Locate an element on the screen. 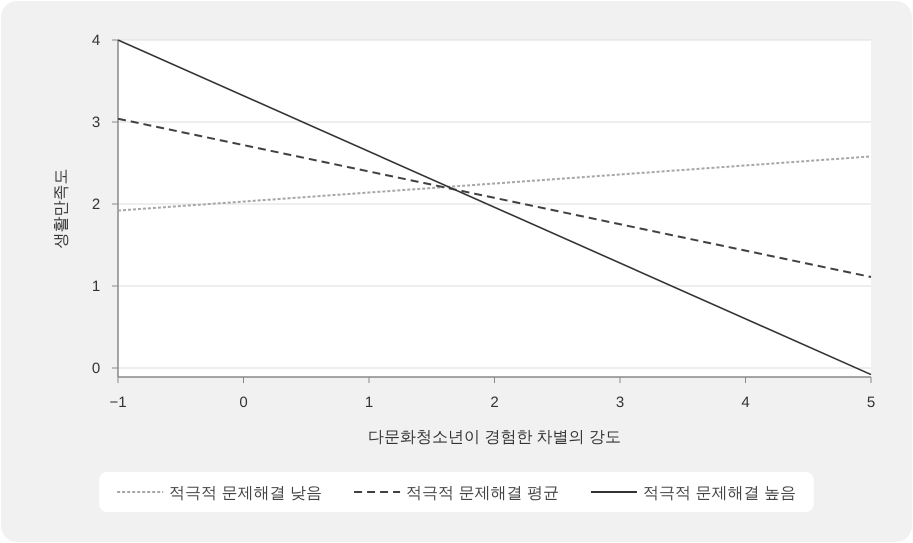 This screenshot has width=913, height=543. x-tick-label: 4 is located at coordinates (745, 403).